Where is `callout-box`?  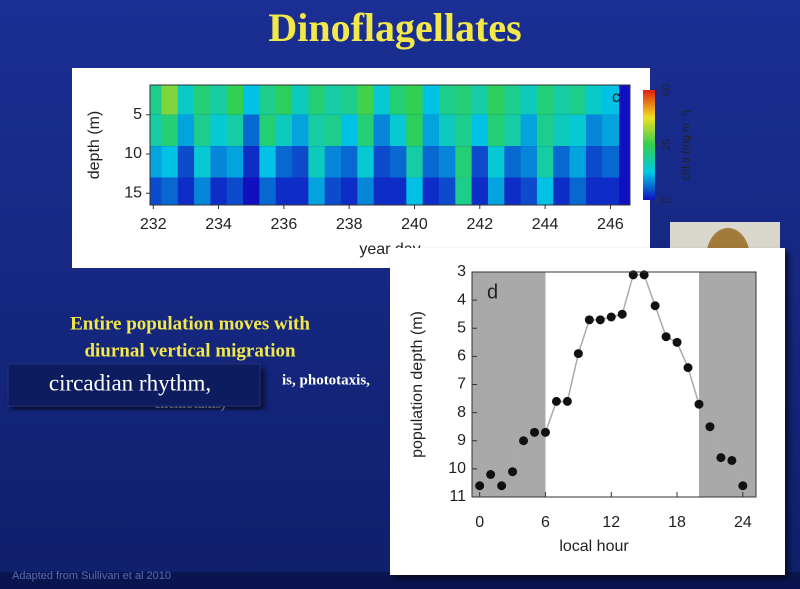
callout-box is located at coordinates (134, 385).